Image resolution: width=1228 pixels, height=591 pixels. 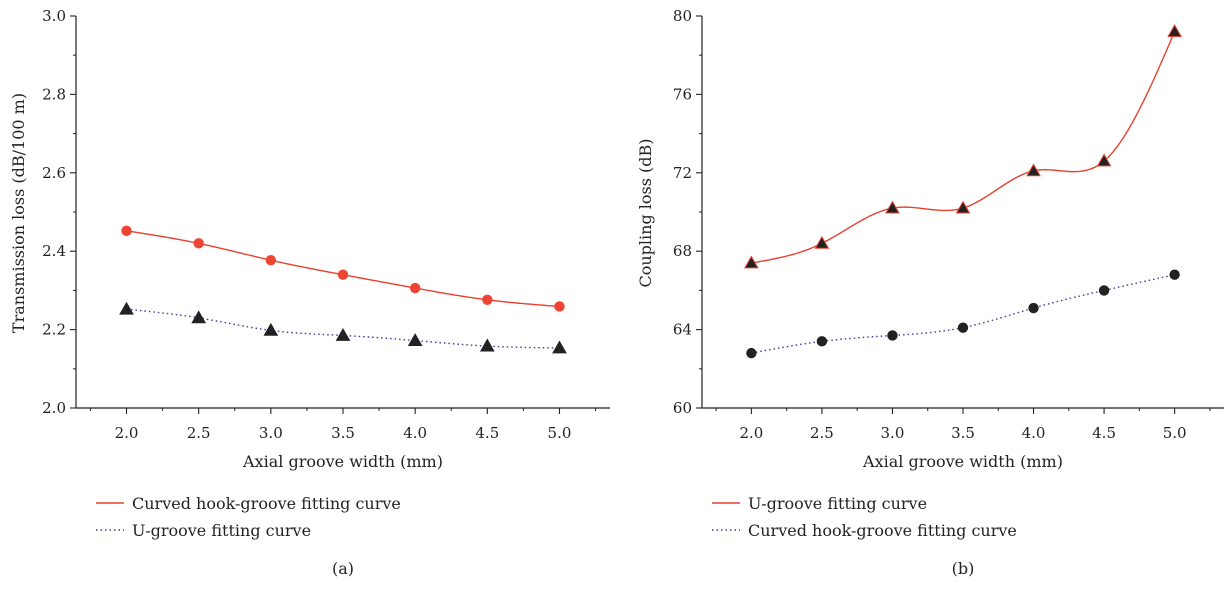 I want to click on panel-b-ylabel: Coupling loss (dB), so click(x=645, y=212).